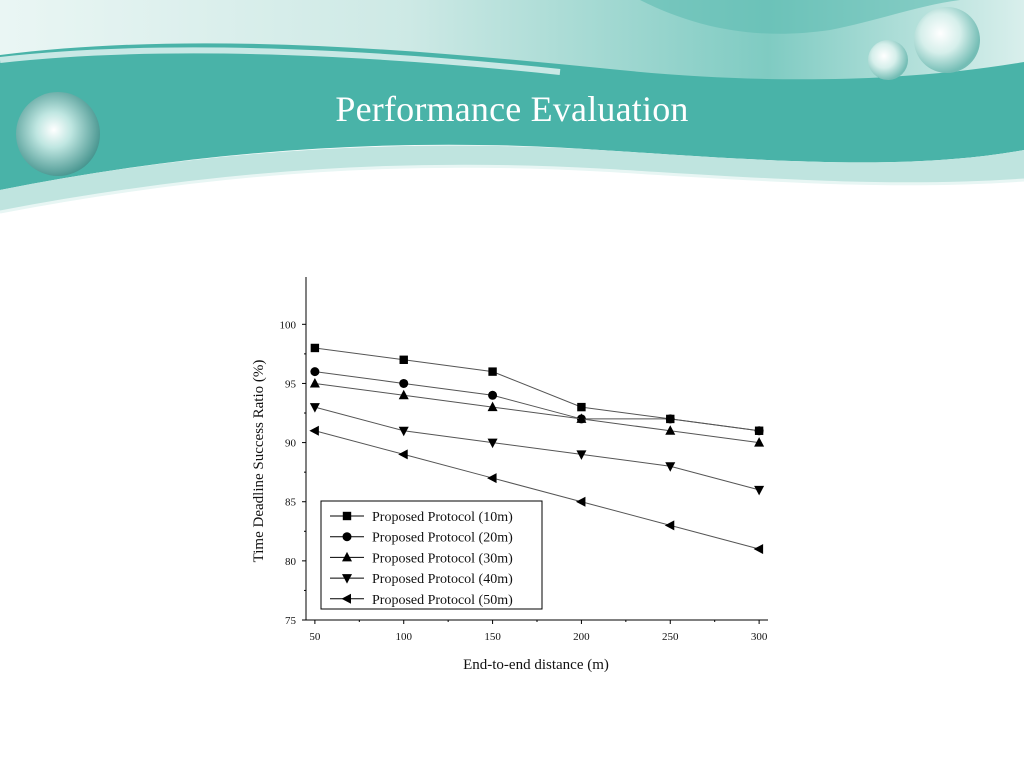  I want to click on y-tick-label: 80, so click(291, 562).